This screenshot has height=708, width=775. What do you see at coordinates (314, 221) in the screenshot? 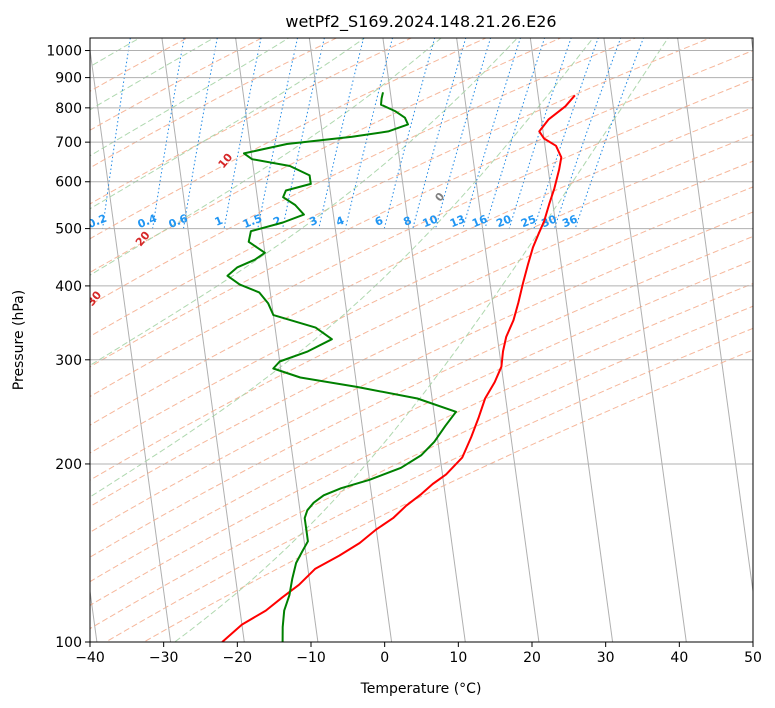
I see `mixing-ratio-label: 3` at bounding box center [314, 221].